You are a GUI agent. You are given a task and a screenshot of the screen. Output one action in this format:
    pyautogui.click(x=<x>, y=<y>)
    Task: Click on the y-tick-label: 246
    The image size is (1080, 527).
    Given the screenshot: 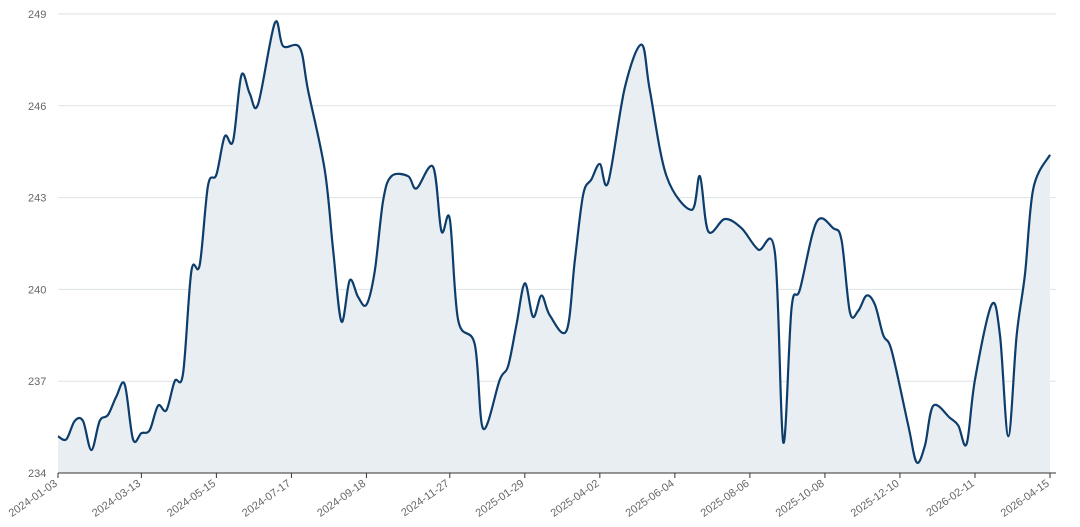 What is the action you would take?
    pyautogui.click(x=37, y=107)
    